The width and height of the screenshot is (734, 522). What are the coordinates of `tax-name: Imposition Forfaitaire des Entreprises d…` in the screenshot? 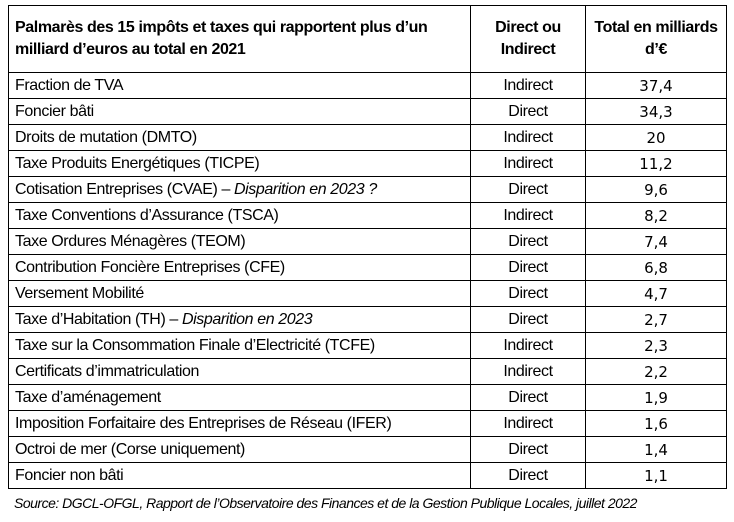 It's located at (203, 423).